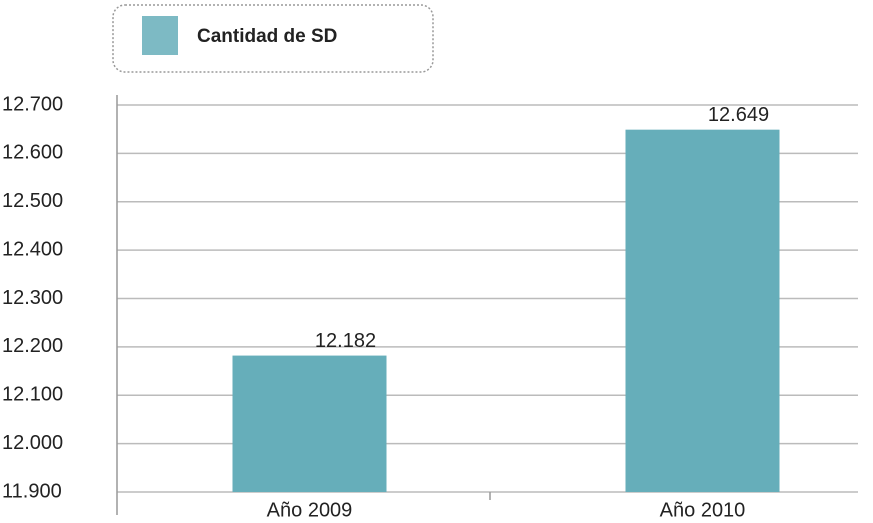  Describe the element at coordinates (32, 346) in the screenshot. I see `y-tick-label: 12.200` at that location.